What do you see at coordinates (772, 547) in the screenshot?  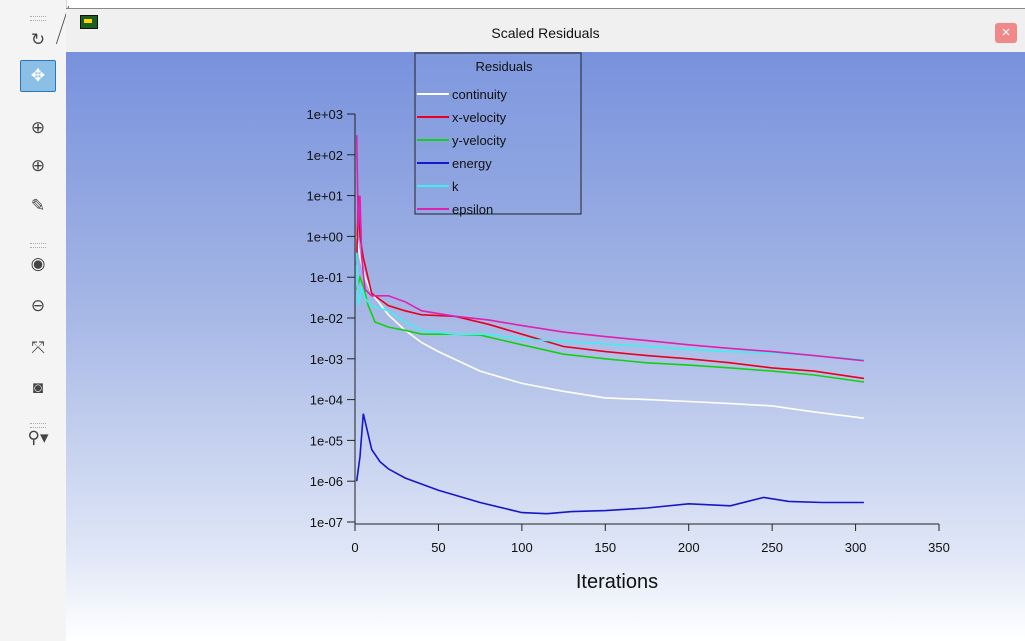 I see `x-tick-label: 250` at bounding box center [772, 547].